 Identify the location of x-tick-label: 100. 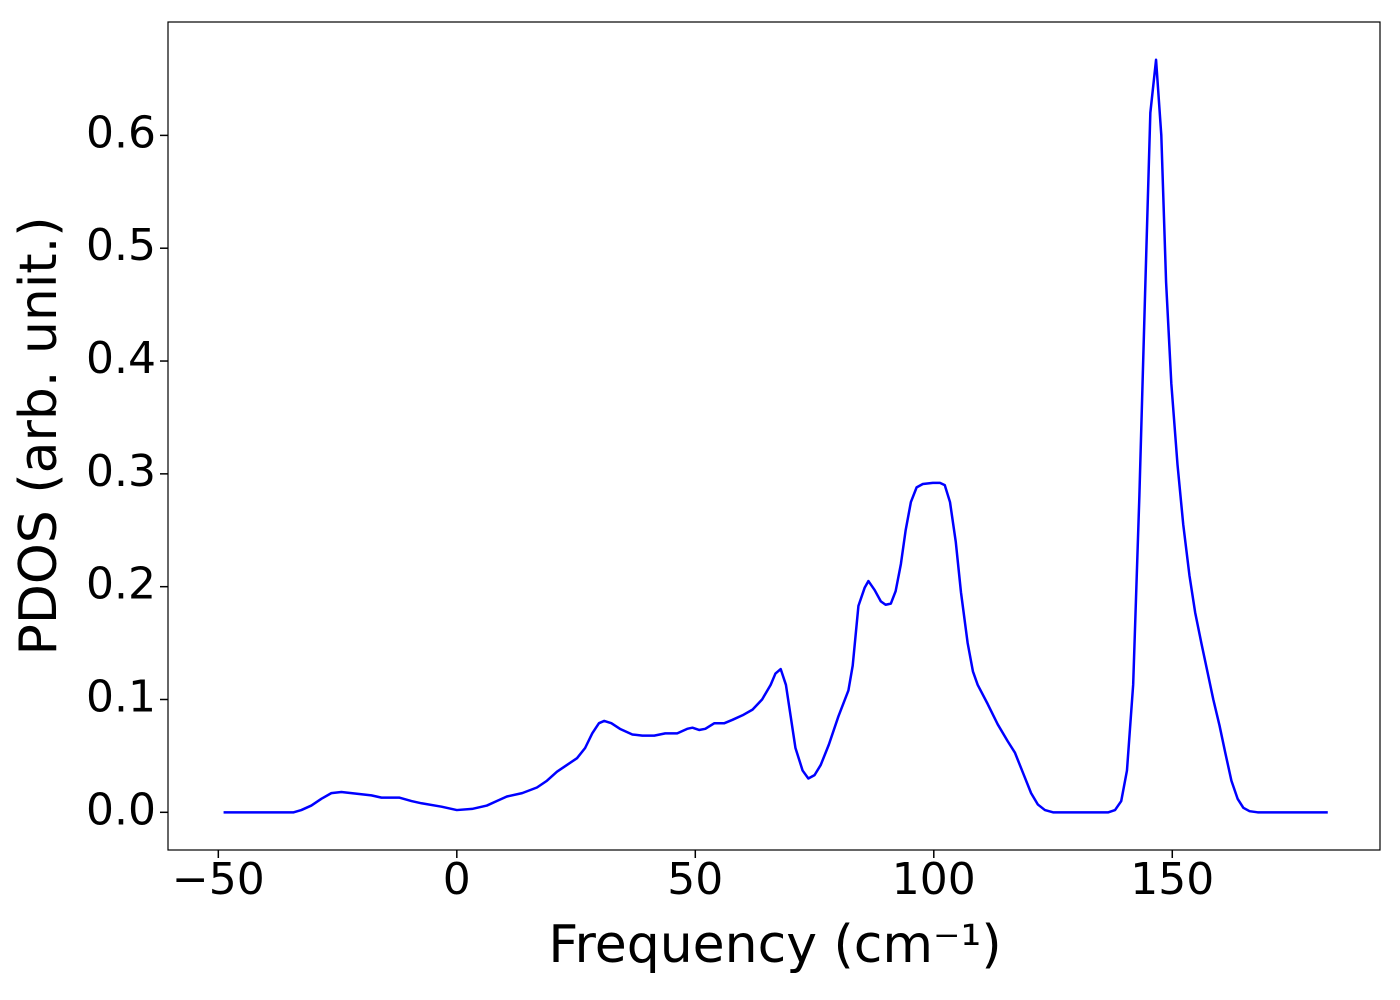
(934, 879).